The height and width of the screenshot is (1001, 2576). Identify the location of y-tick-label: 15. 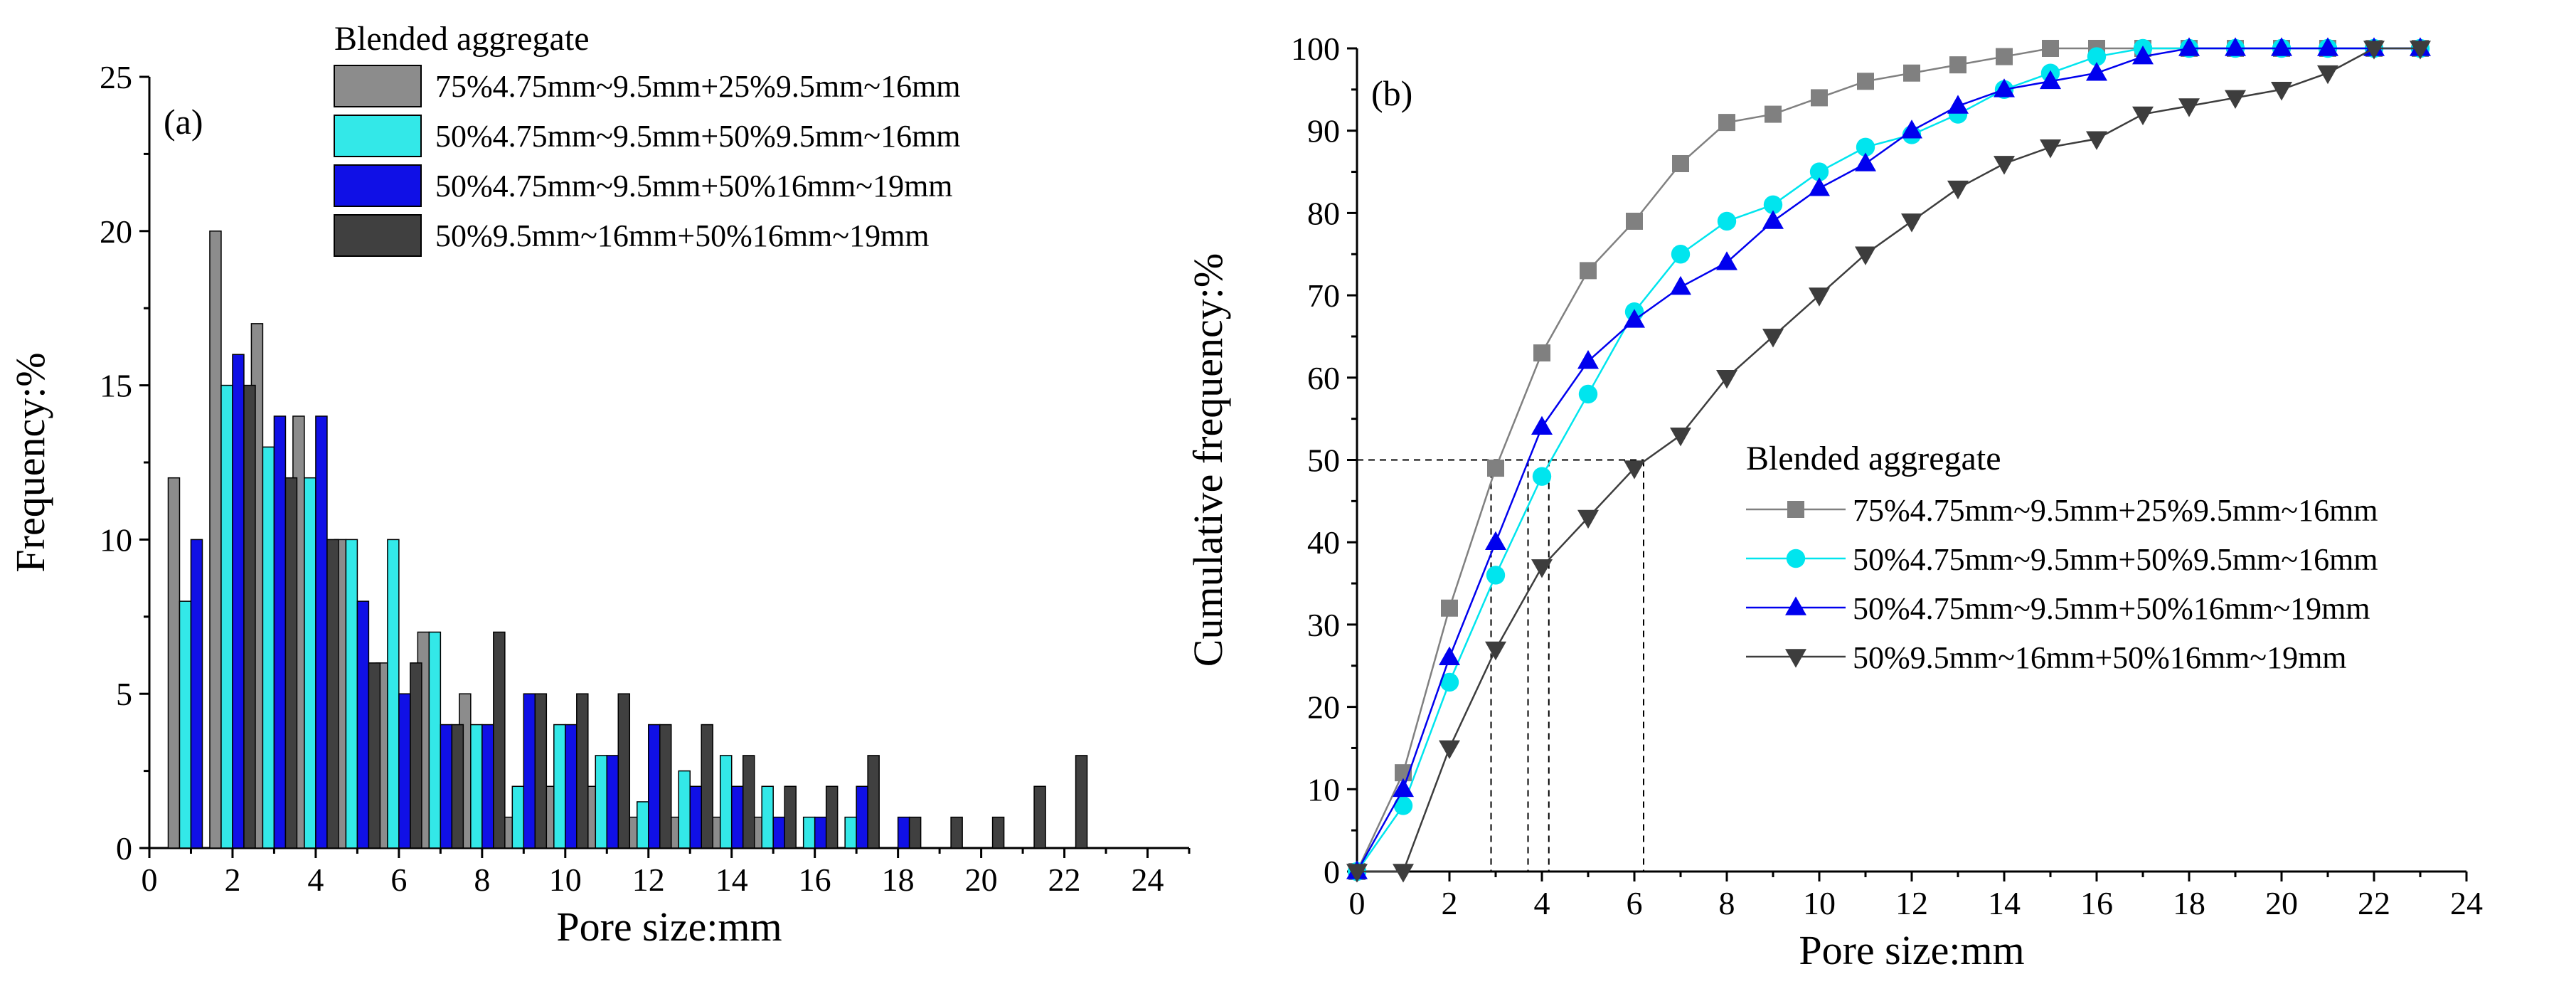
(116, 386).